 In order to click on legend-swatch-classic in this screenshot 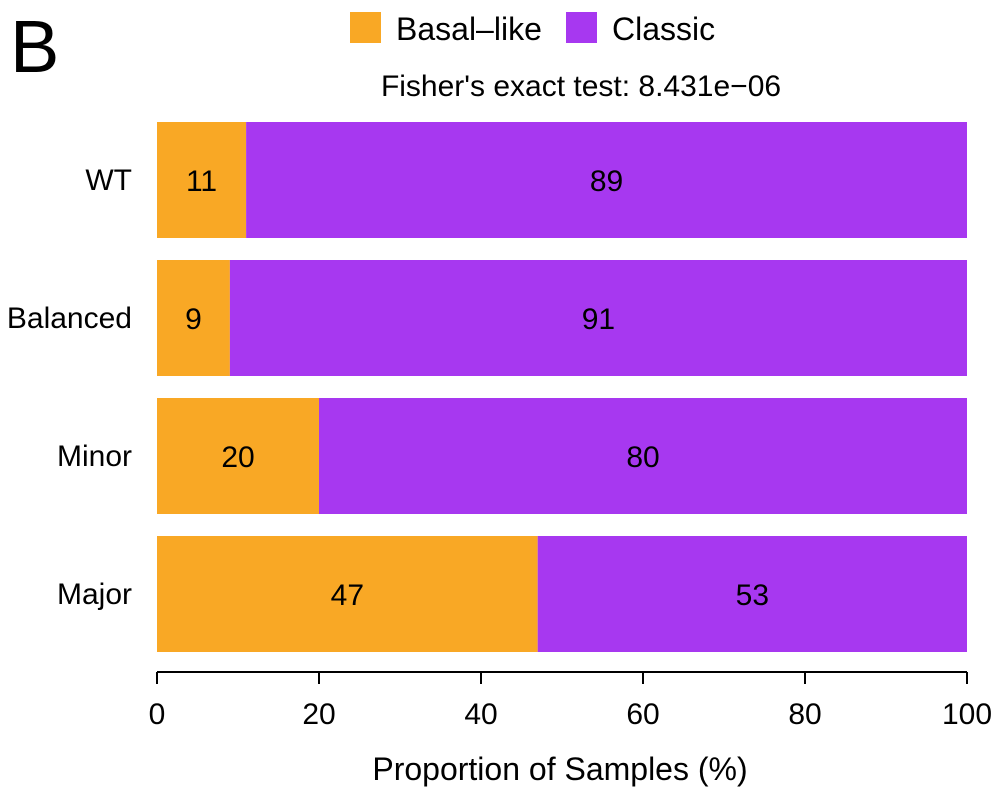, I will do `click(581, 27)`.